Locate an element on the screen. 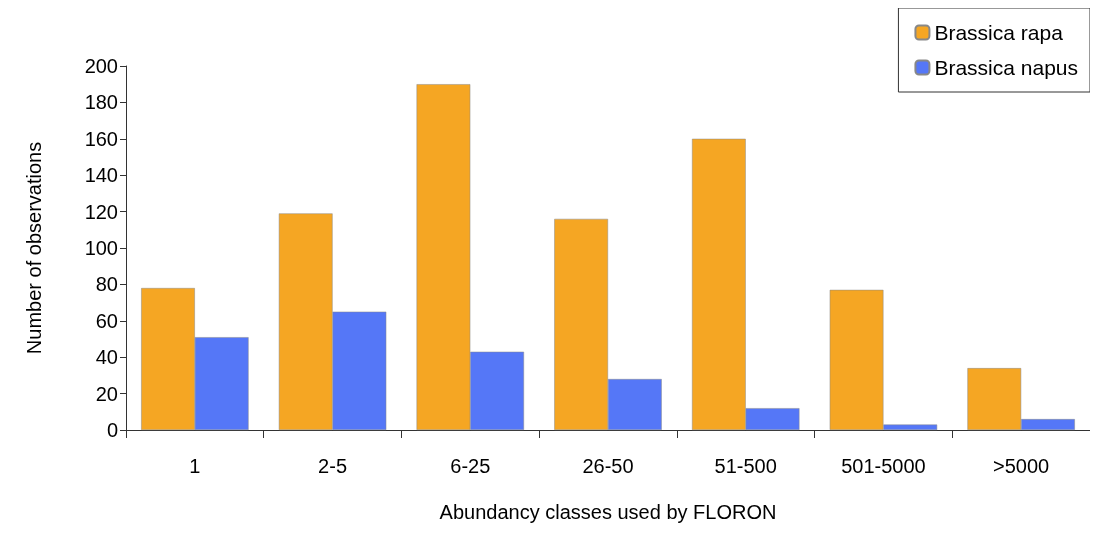  y-tick-label: 100 is located at coordinates (101, 248).